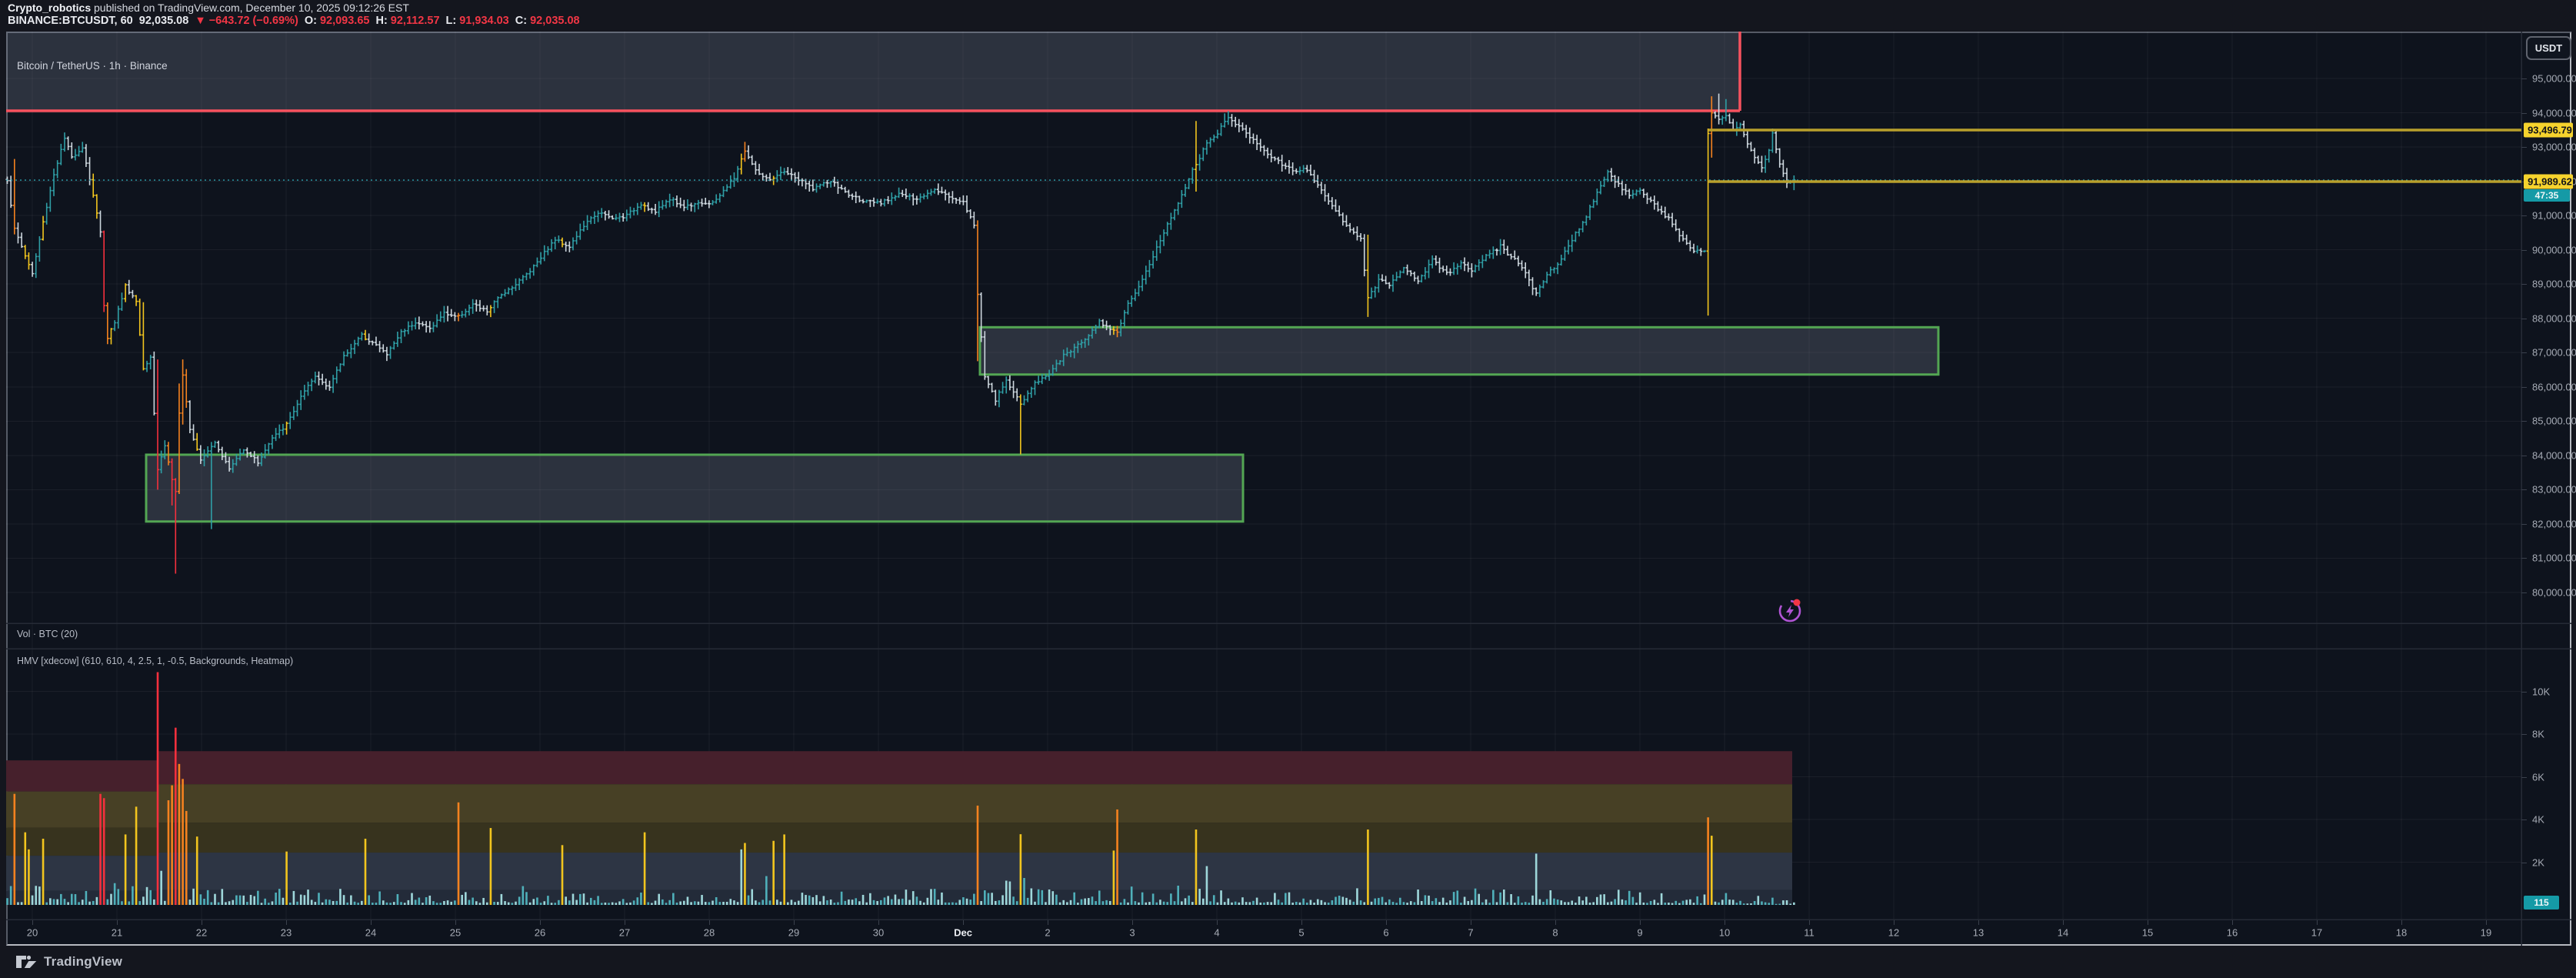  Describe the element at coordinates (2547, 195) in the screenshot. I see `bar-countdown-label: 47:35` at that location.